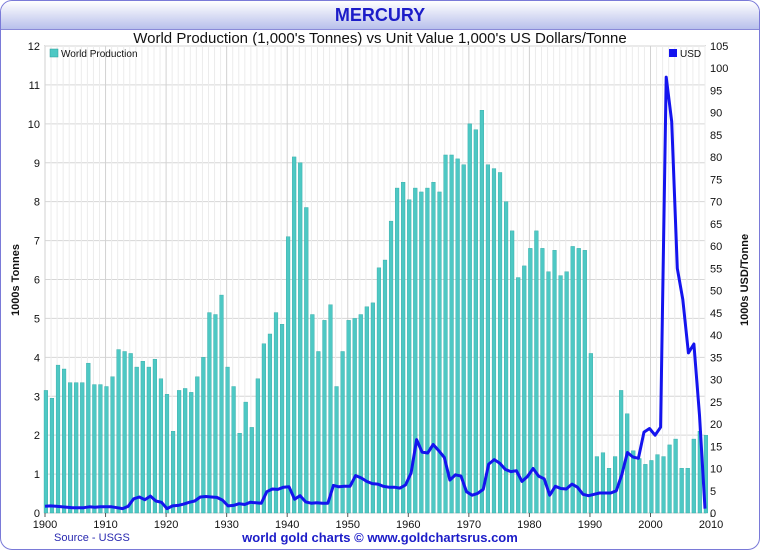 Image resolution: width=760 pixels, height=550 pixels. Describe the element at coordinates (226, 525) in the screenshot. I see `x-tick-label: 1930` at that location.